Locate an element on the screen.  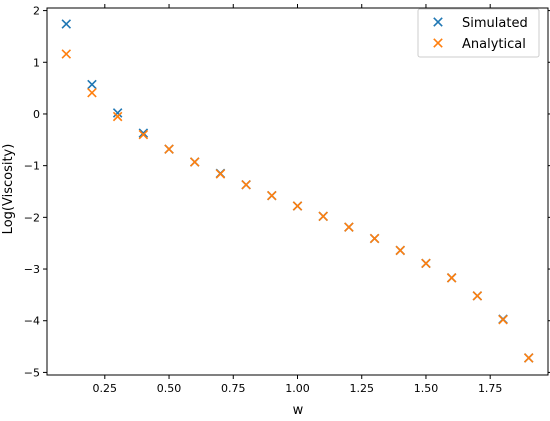
y-tick-label: 1 is located at coordinates (36, 62).